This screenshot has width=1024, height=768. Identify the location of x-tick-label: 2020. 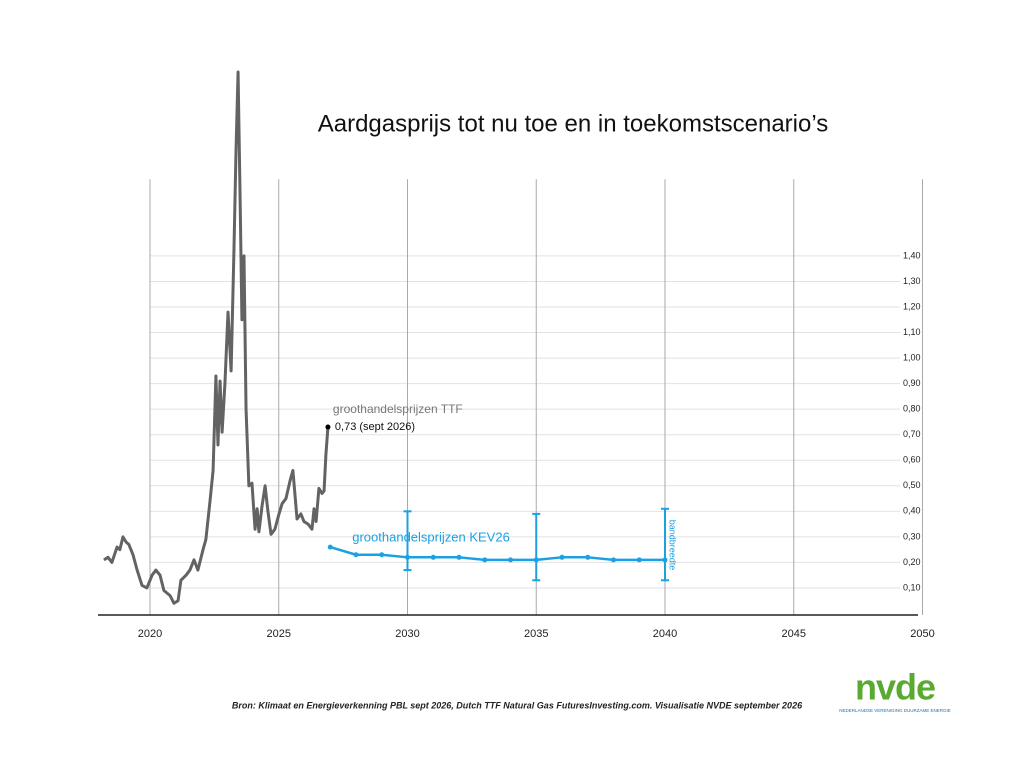
(150, 634).